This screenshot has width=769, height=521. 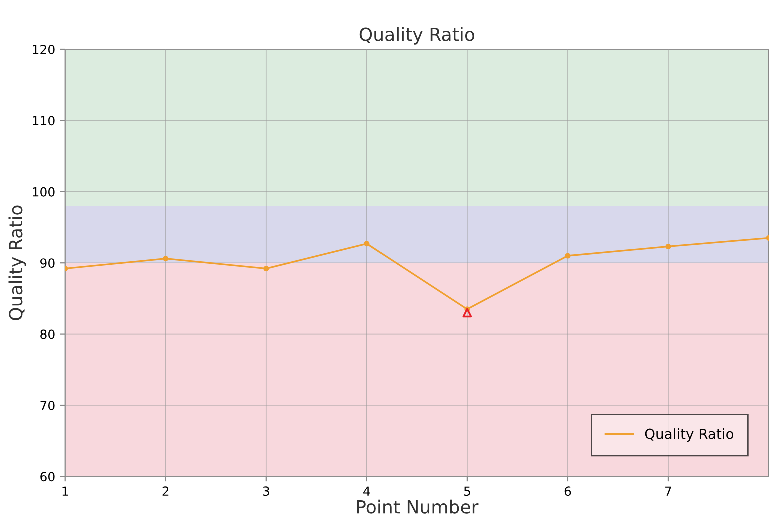 I want to click on y-axis-title: Quality Ratio, so click(x=17, y=263).